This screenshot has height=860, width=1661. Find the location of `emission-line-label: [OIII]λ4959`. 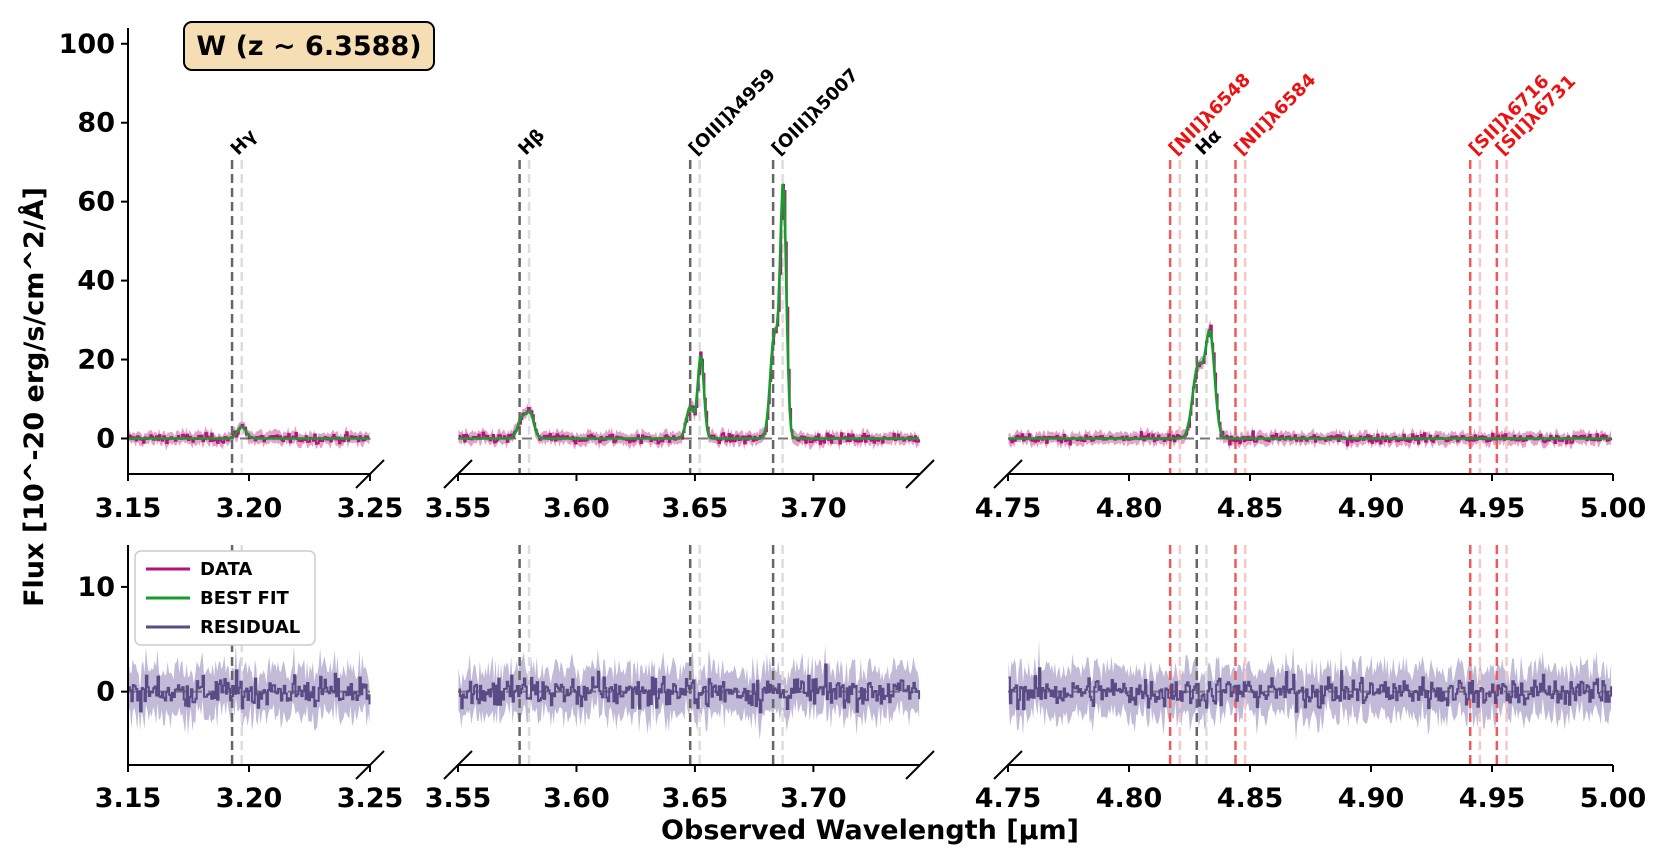

emission-line-label: [OIII]λ4959 is located at coordinates (732, 112).